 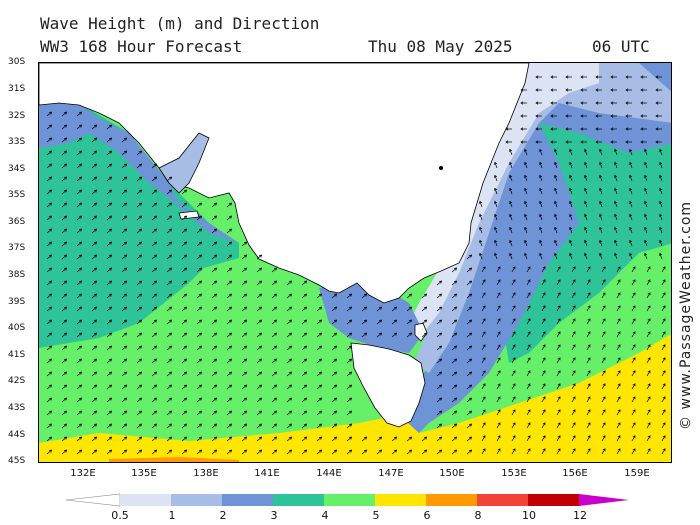 What do you see at coordinates (329, 473) in the screenshot?
I see `lon-label-144e: 144E` at bounding box center [329, 473].